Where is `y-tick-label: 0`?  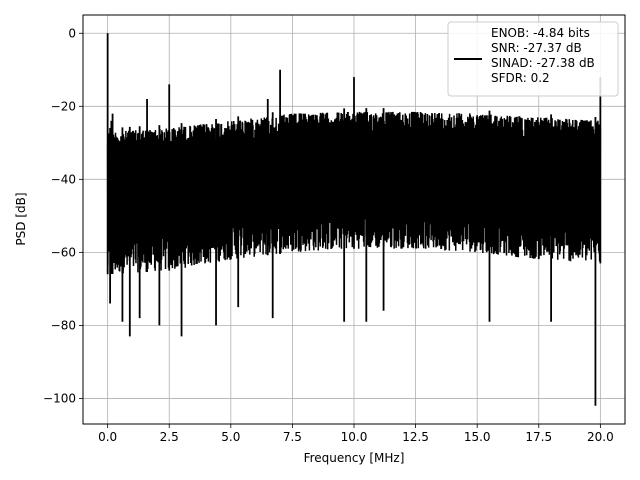 y-tick-label: 0 is located at coordinates (72, 33).